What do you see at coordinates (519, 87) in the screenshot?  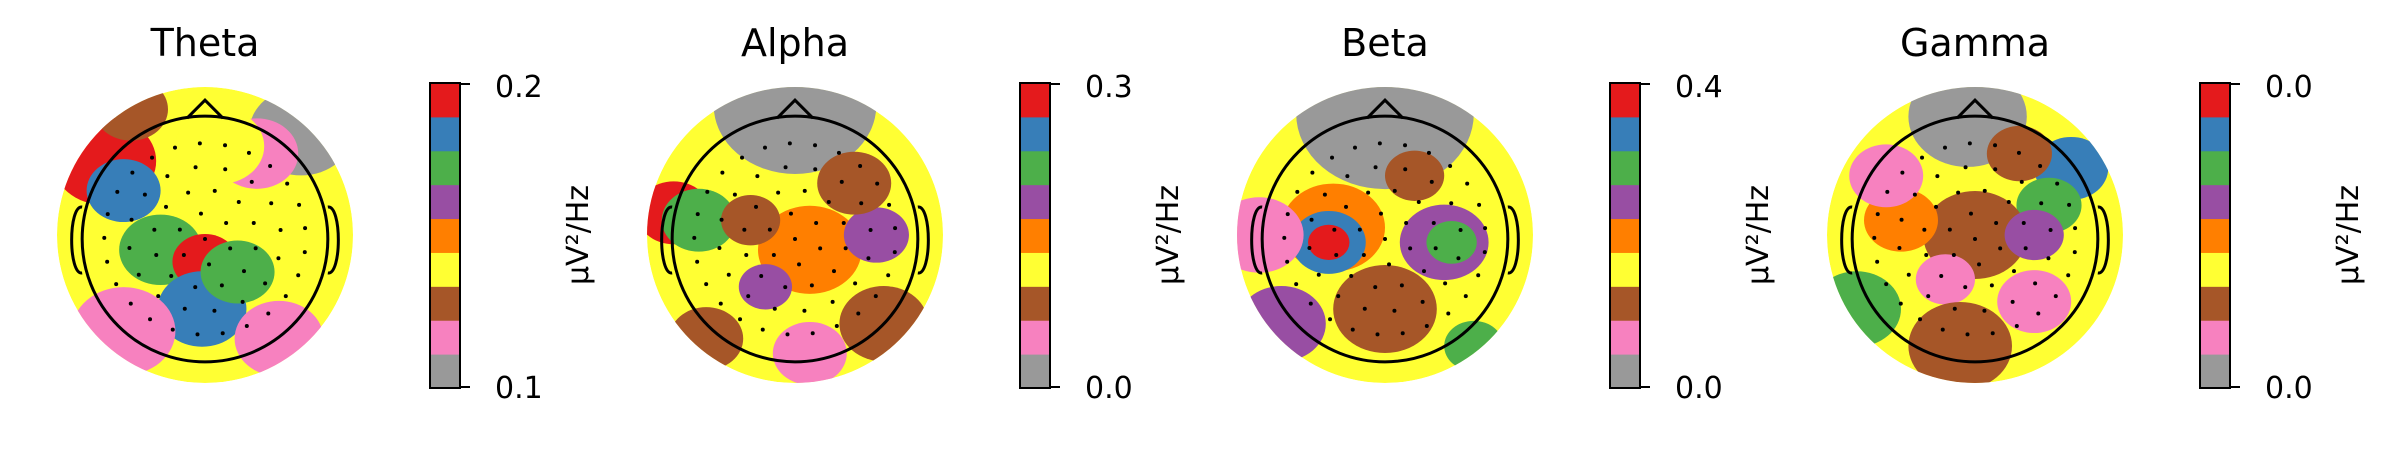 I see `colorbar-max-label: 0.2` at bounding box center [519, 87].